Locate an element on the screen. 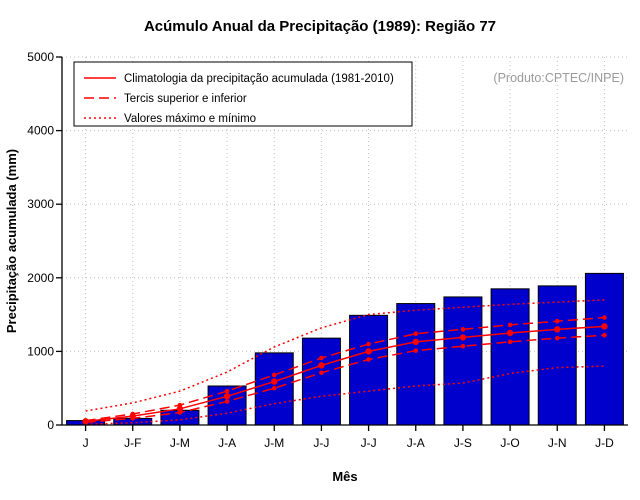 This screenshot has height=500, width=640. x-tick-label: J-F is located at coordinates (132, 443).